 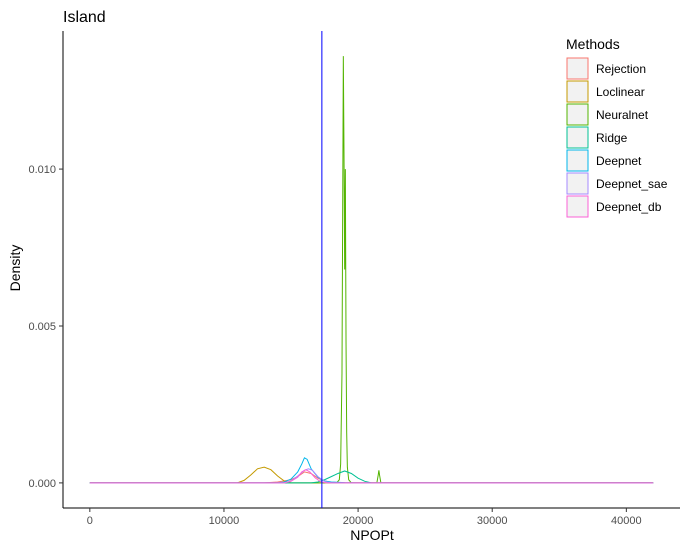 I want to click on legend-label: Deepnet, so click(x=619, y=161).